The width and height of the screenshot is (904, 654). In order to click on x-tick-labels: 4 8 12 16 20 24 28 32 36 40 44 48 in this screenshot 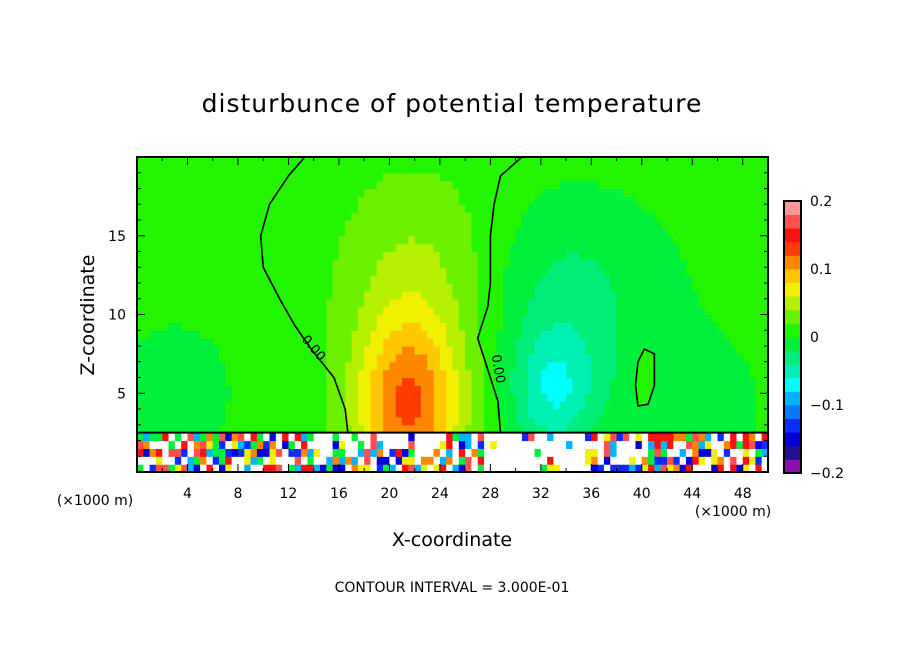, I will do `click(467, 494)`.